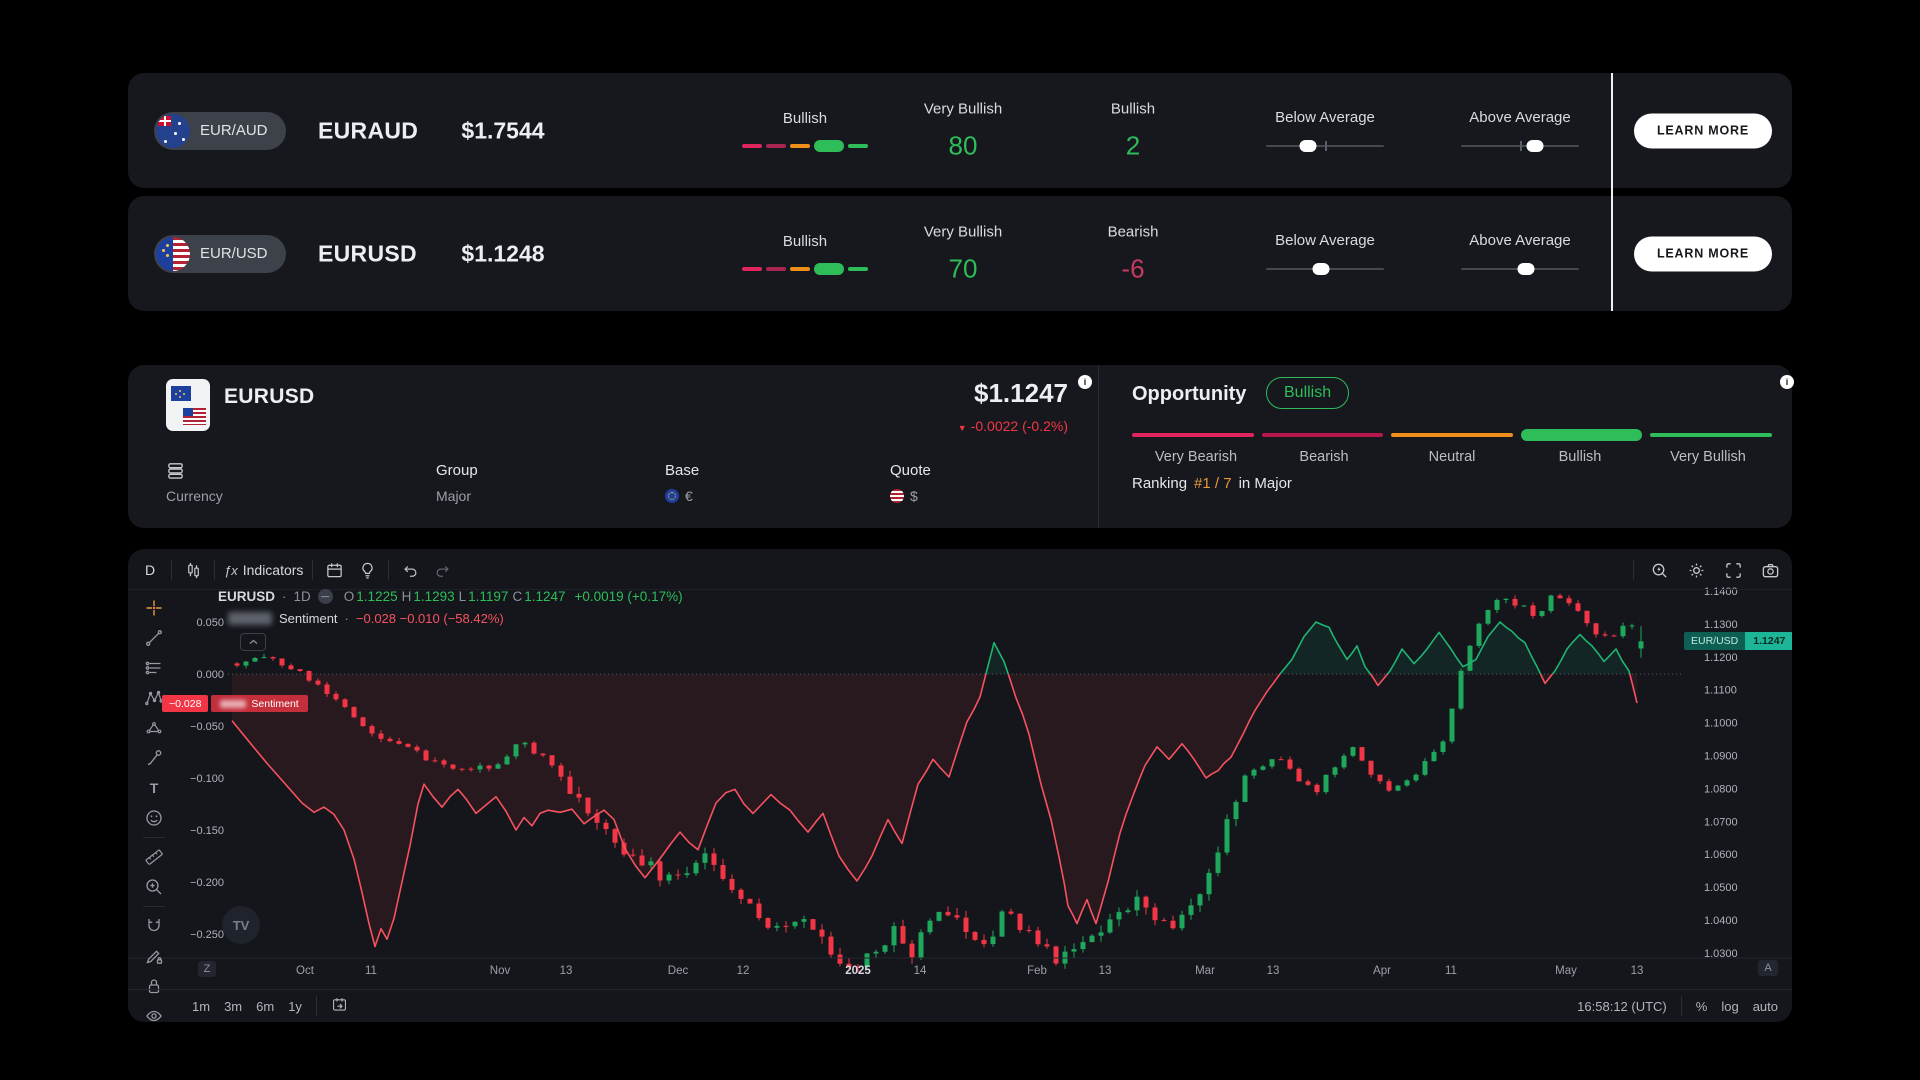 The image size is (1920, 1080). What do you see at coordinates (154, 788) in the screenshot?
I see `text-tool: T` at bounding box center [154, 788].